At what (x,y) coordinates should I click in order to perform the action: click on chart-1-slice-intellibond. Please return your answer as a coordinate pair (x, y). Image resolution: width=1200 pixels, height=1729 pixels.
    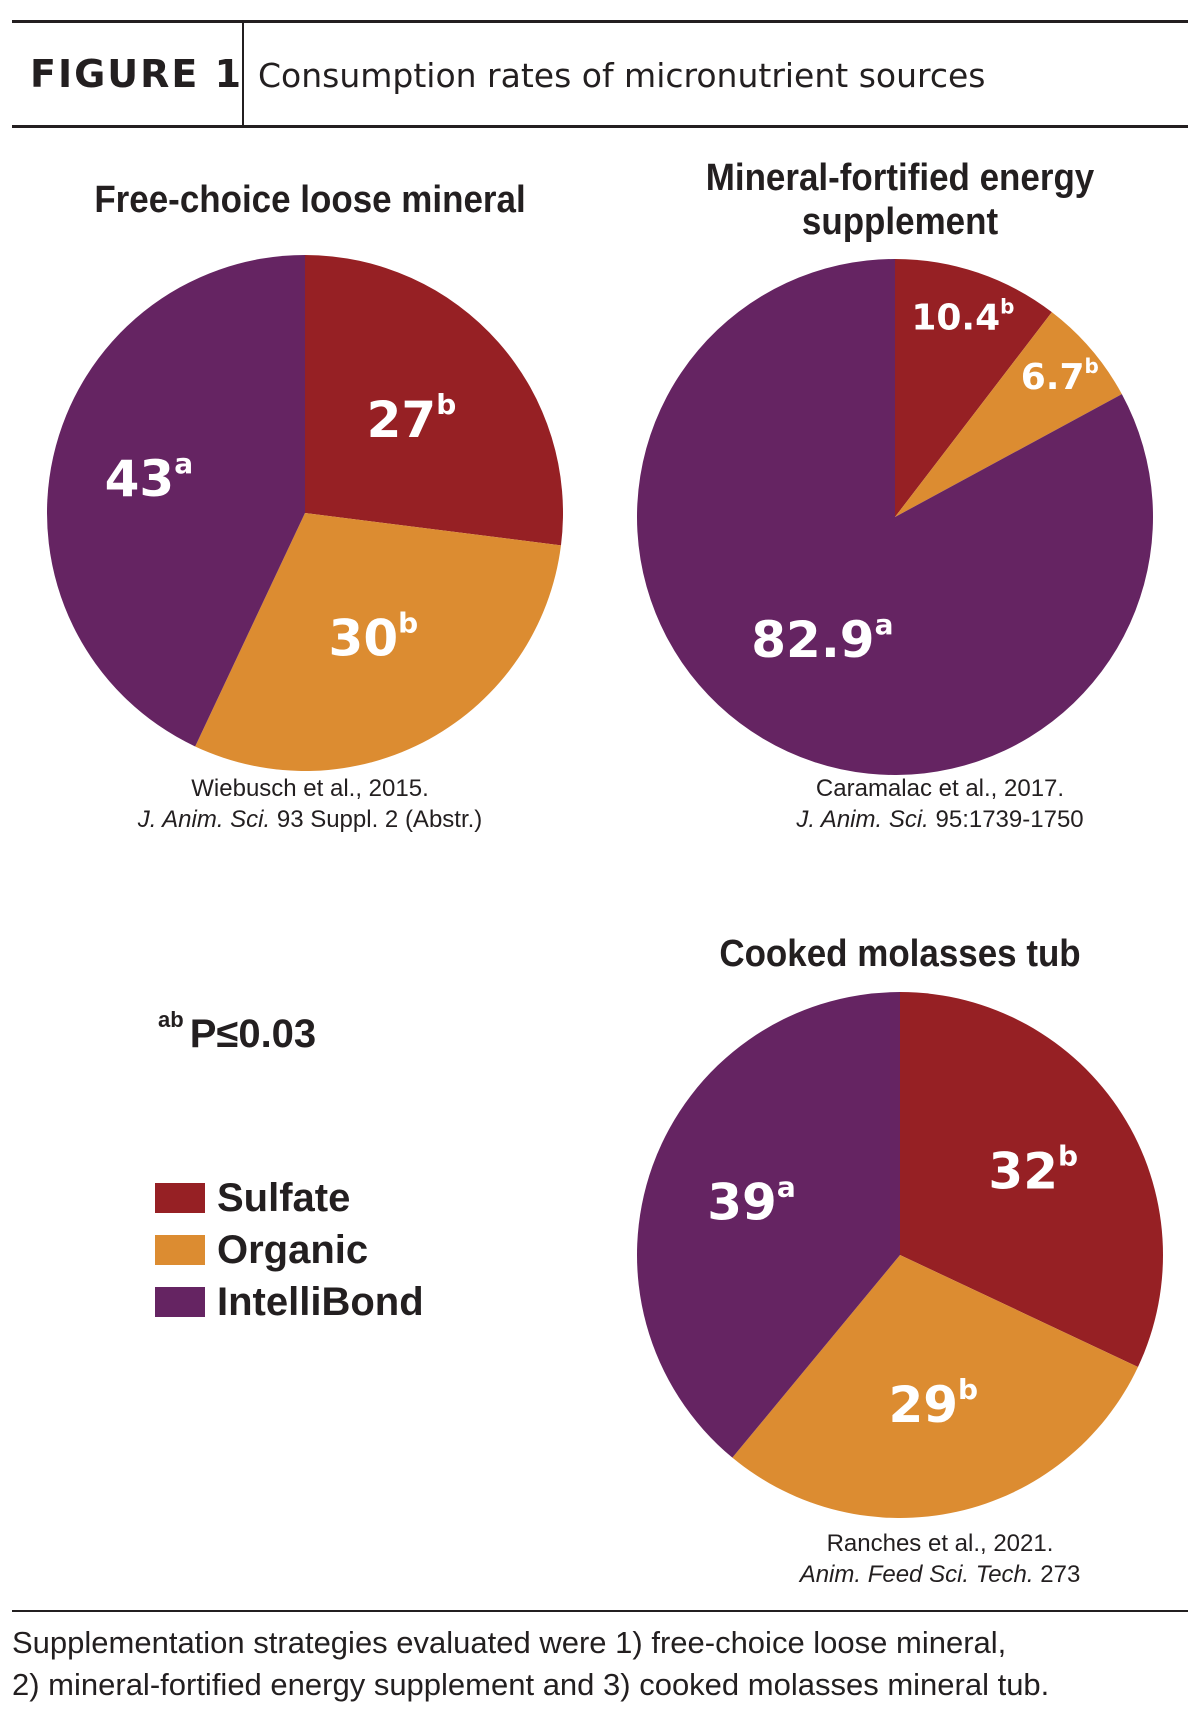
    Looking at the image, I should click on (176, 501).